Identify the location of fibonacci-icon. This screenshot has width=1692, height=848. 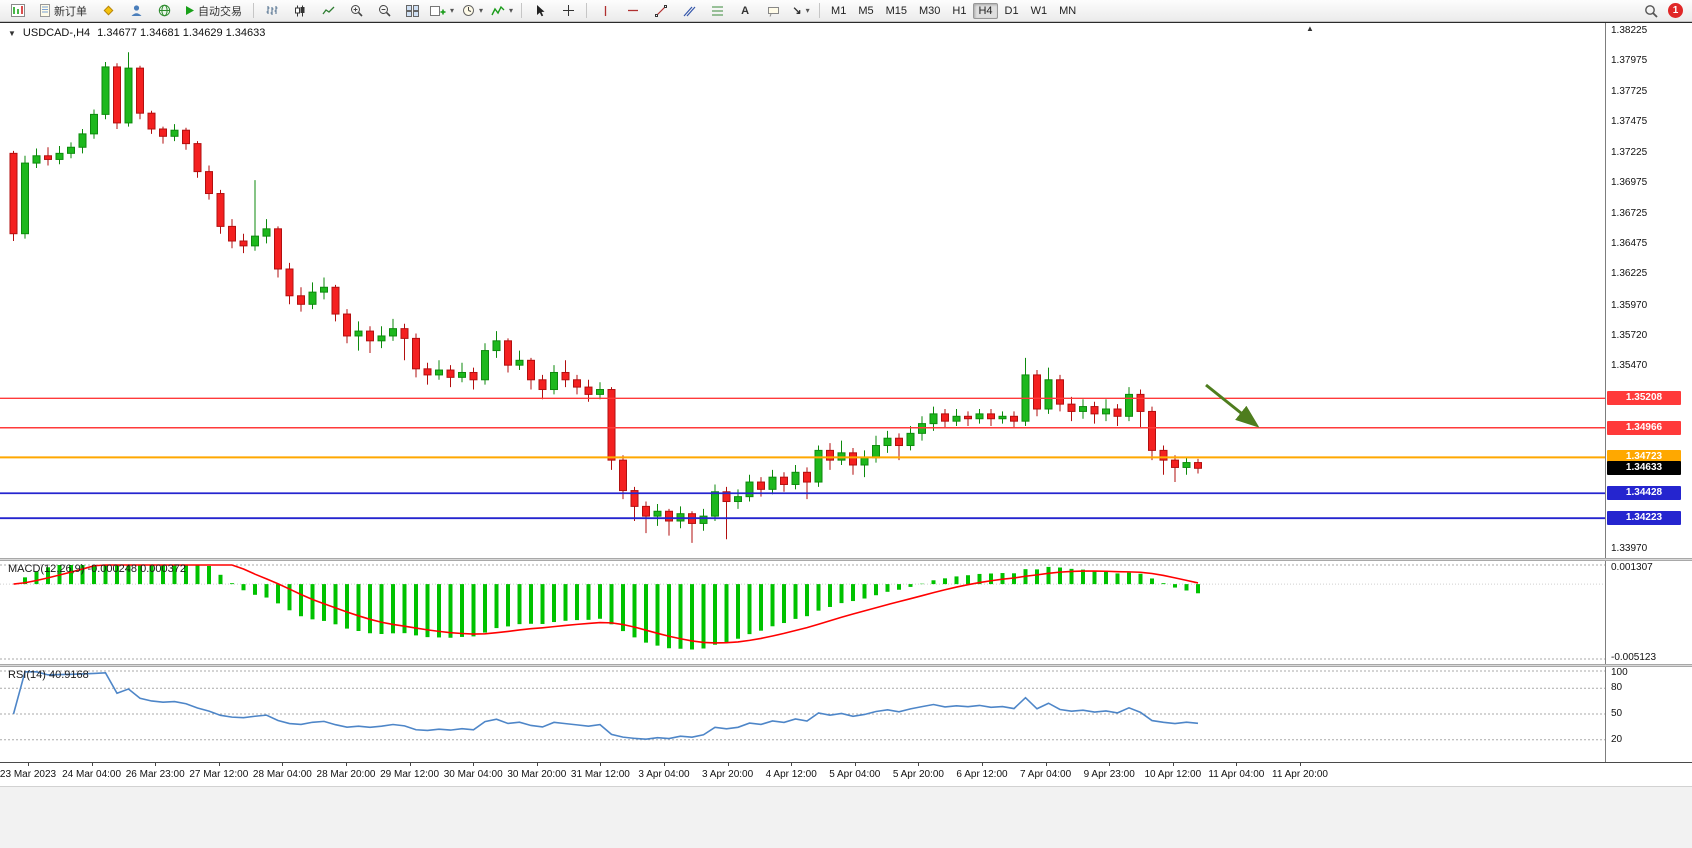
(717, 10).